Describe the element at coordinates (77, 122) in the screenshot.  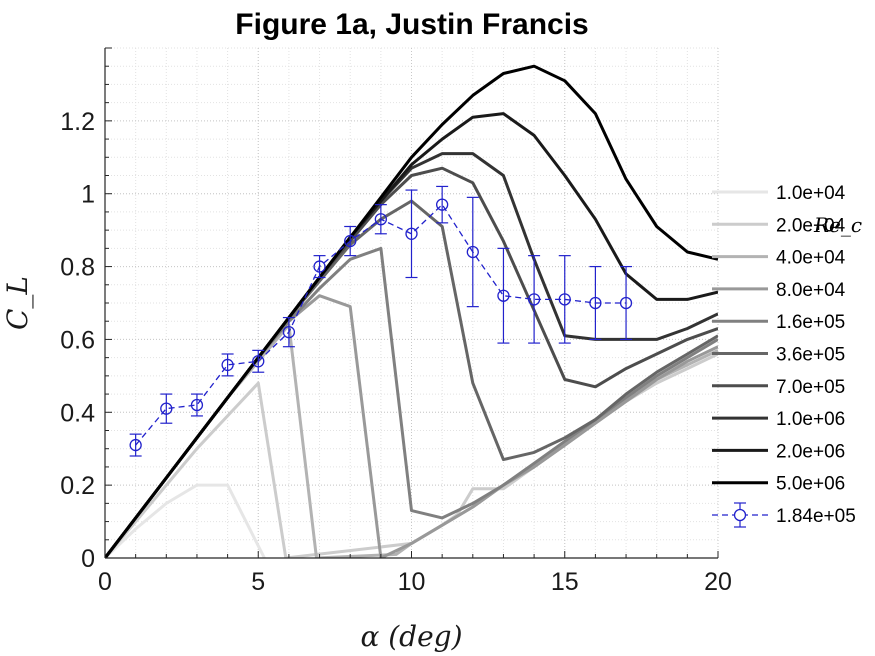
I see `y-tick-label: 1.2` at that location.